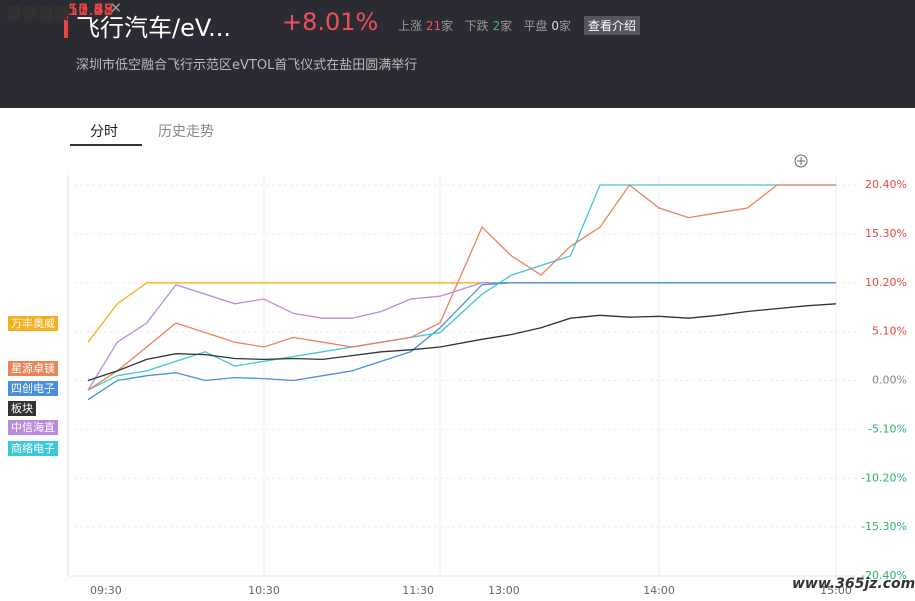  I want to click on legend-price: 10.48, so click(91, 9).